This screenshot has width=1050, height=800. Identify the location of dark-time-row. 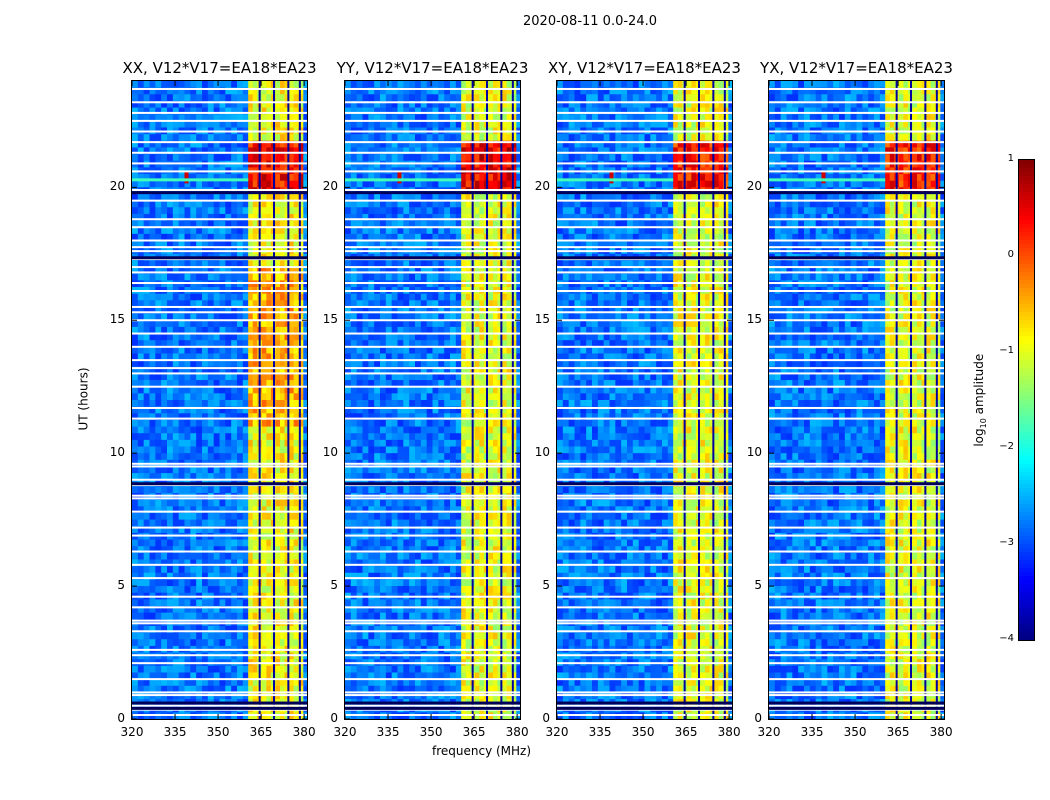
(219, 193).